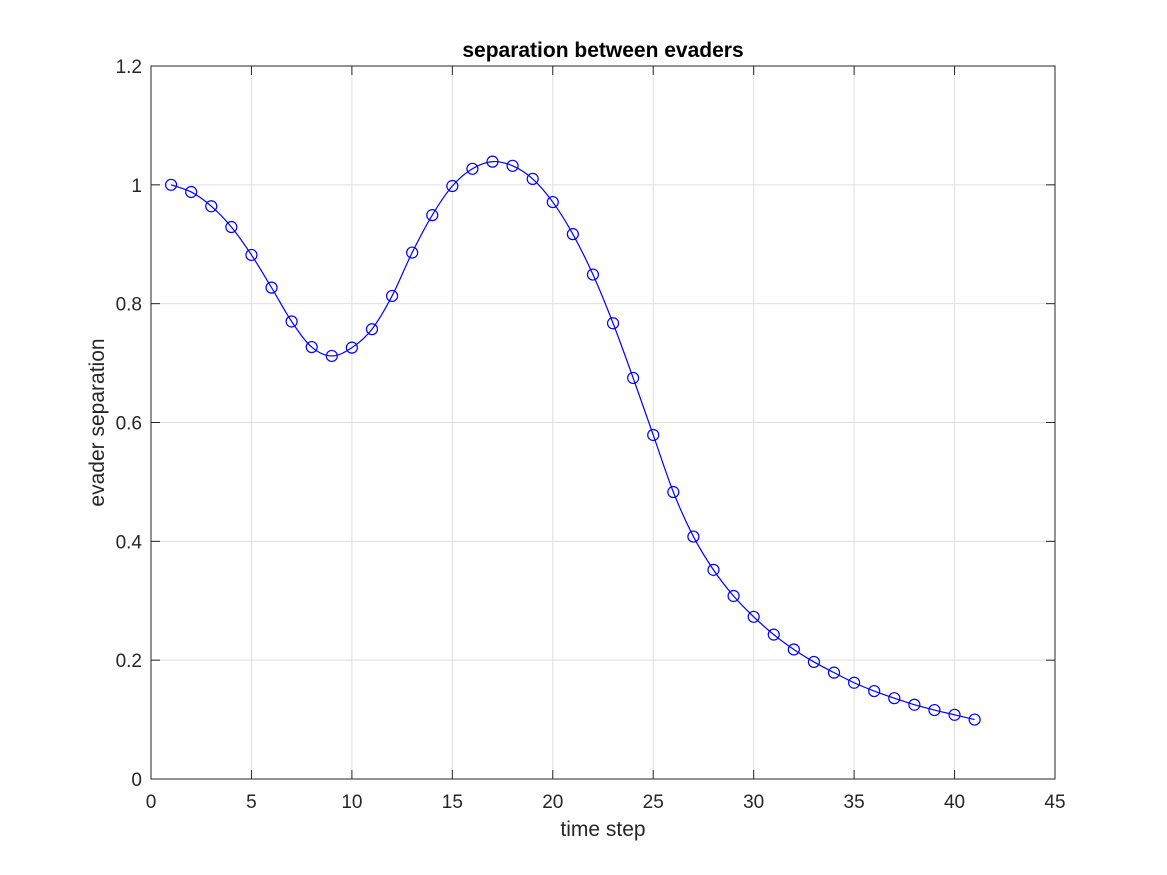  I want to click on chart-title: separation between evaders, so click(602, 50).